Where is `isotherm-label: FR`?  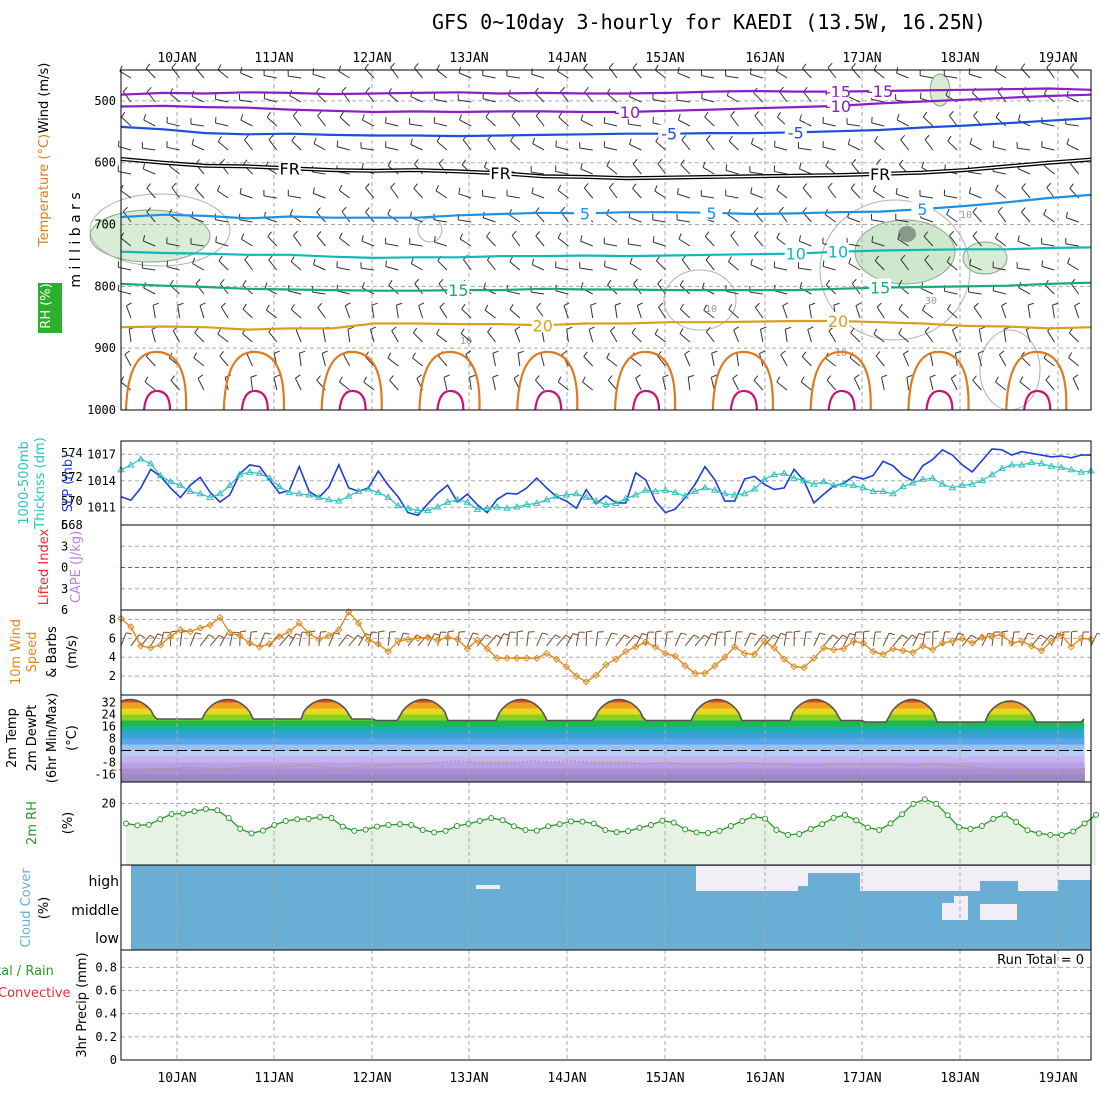 isotherm-label: FR is located at coordinates (500, 173).